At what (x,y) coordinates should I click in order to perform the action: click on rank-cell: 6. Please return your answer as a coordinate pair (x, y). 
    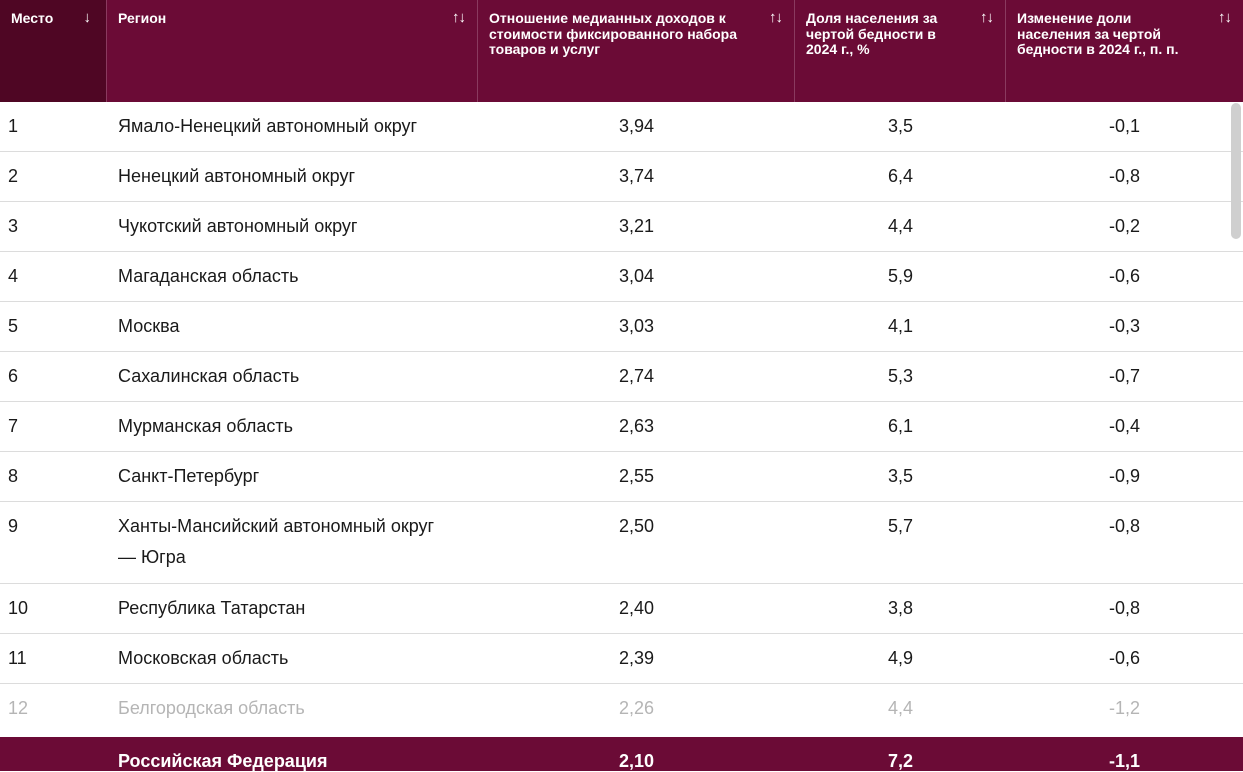
    Looking at the image, I should click on (13, 376).